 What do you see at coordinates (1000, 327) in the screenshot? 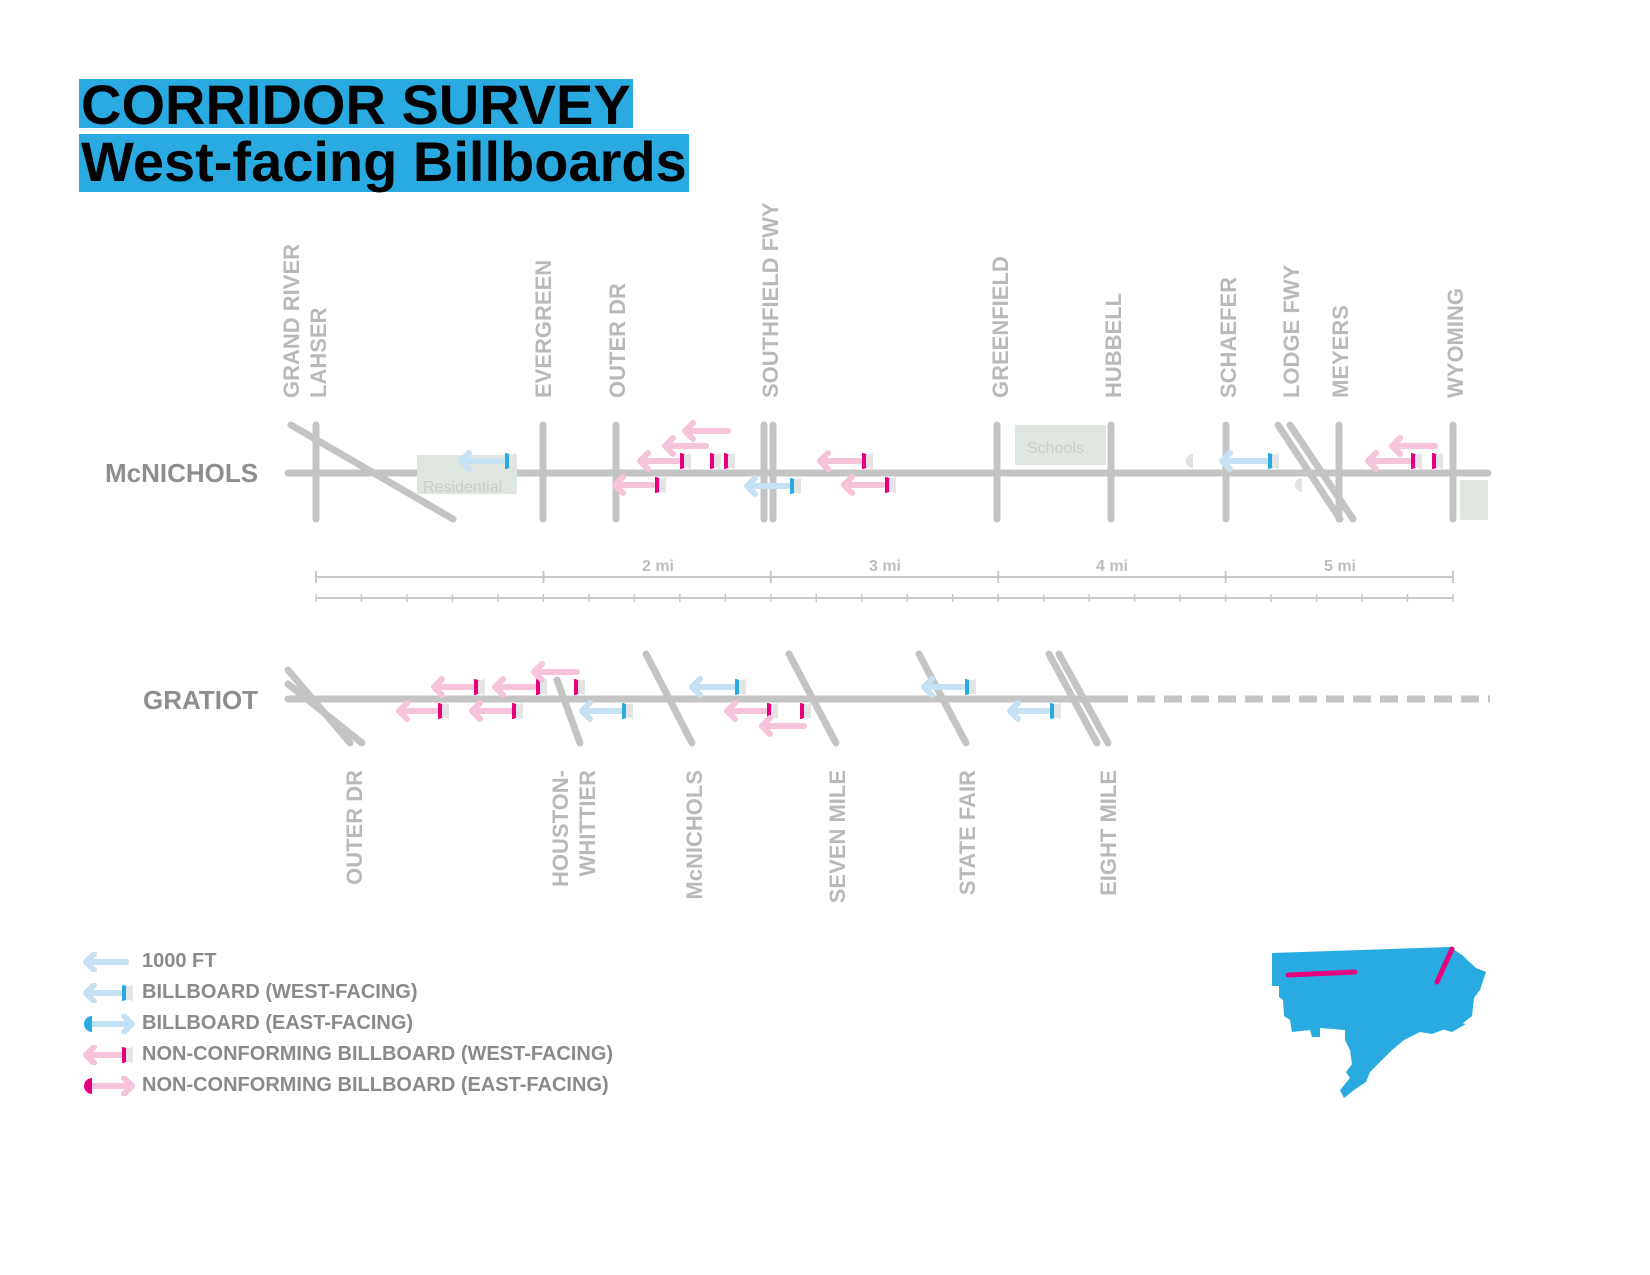
I see `cross-street-label: GREENFIELD` at bounding box center [1000, 327].